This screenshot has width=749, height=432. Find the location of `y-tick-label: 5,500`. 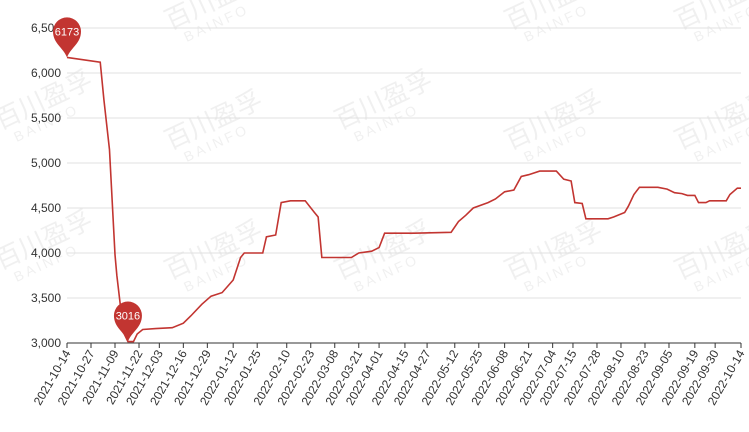

y-tick-label: 5,500 is located at coordinates (46, 118).